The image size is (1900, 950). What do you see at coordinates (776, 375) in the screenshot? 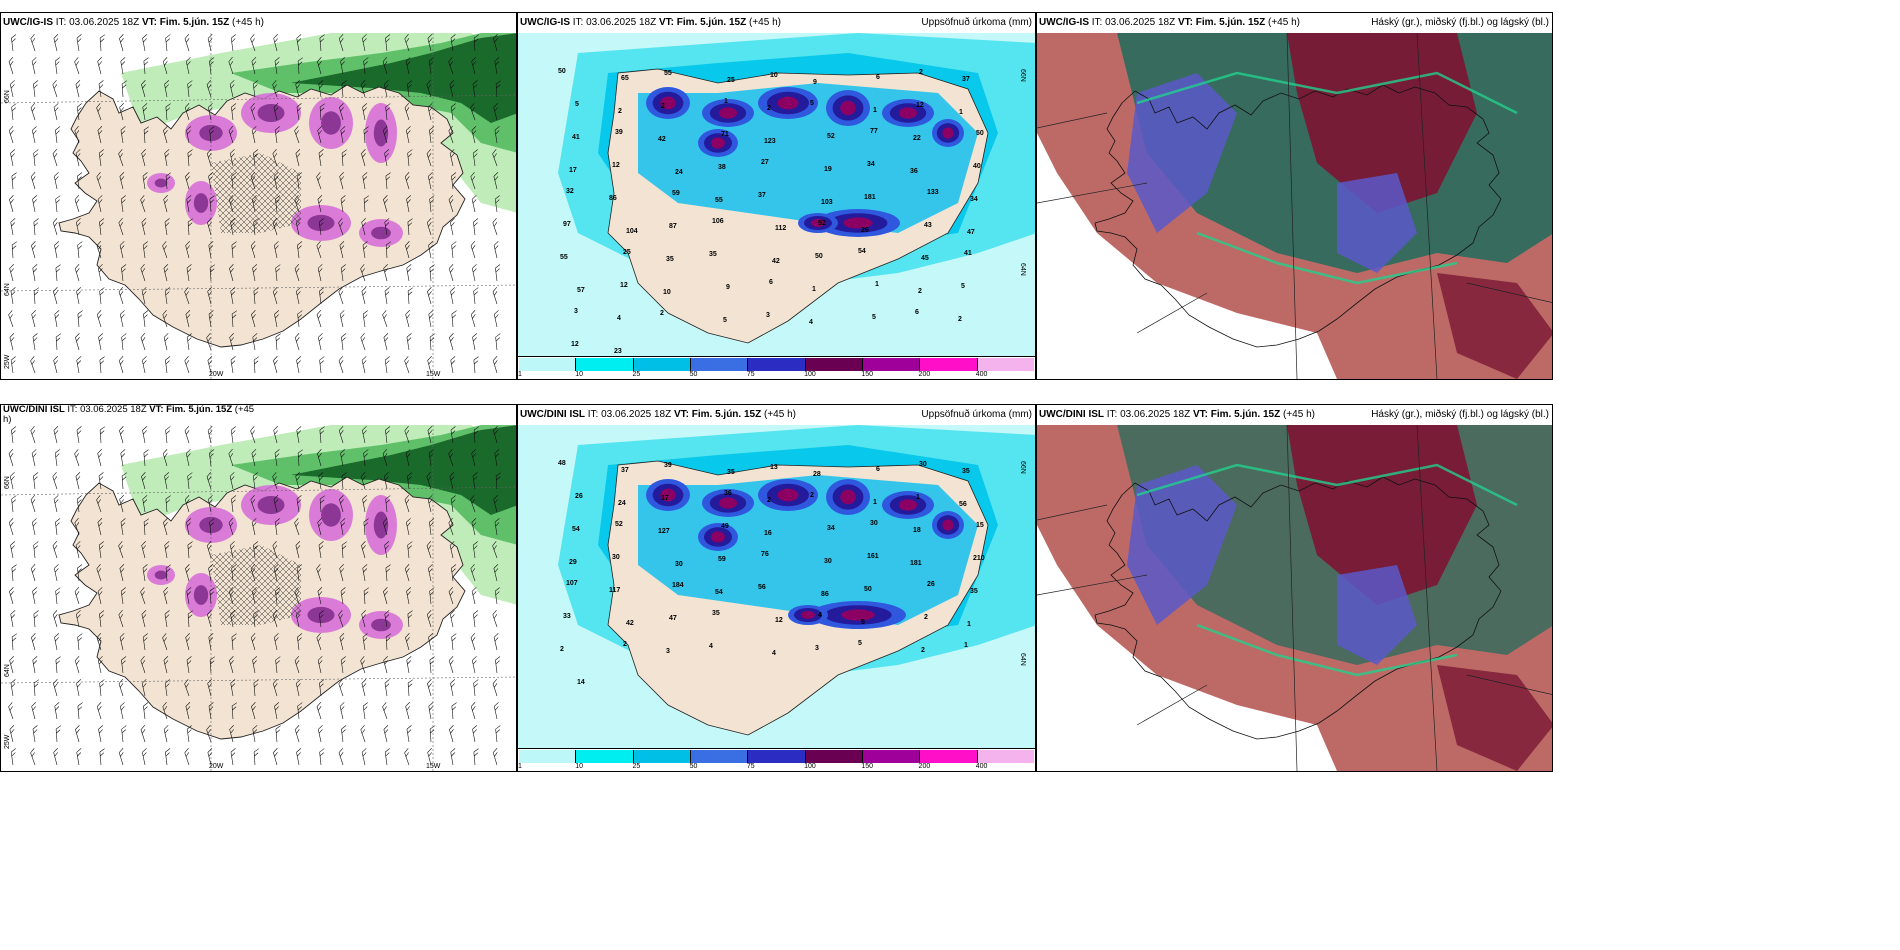
I see `legend-ticks: 1 10 25 50 75 100 150 200 400` at bounding box center [776, 375].